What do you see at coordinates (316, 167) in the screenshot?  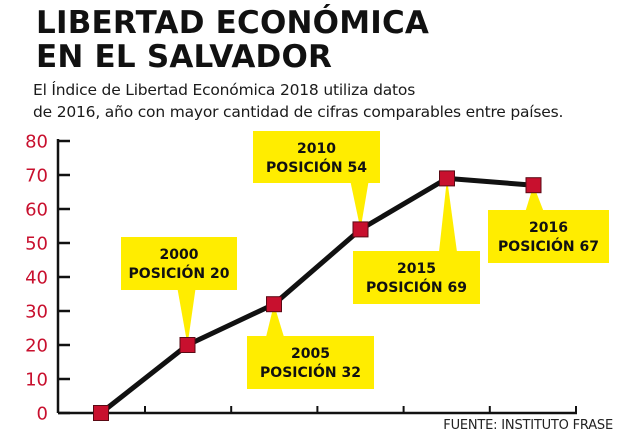 I see `callout-position: POSICIÓN 54` at bounding box center [316, 167].